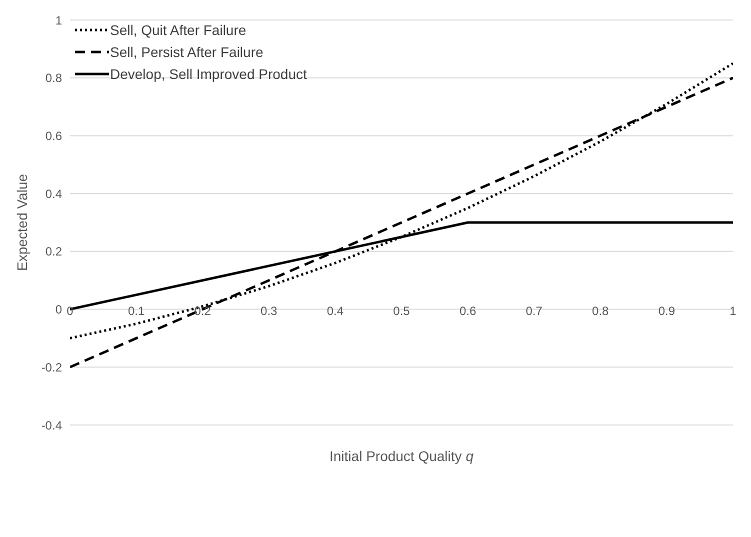 Image resolution: width=751 pixels, height=537 pixels. Describe the element at coordinates (401, 311) in the screenshot. I see `x-tick-label: 0.5` at that location.